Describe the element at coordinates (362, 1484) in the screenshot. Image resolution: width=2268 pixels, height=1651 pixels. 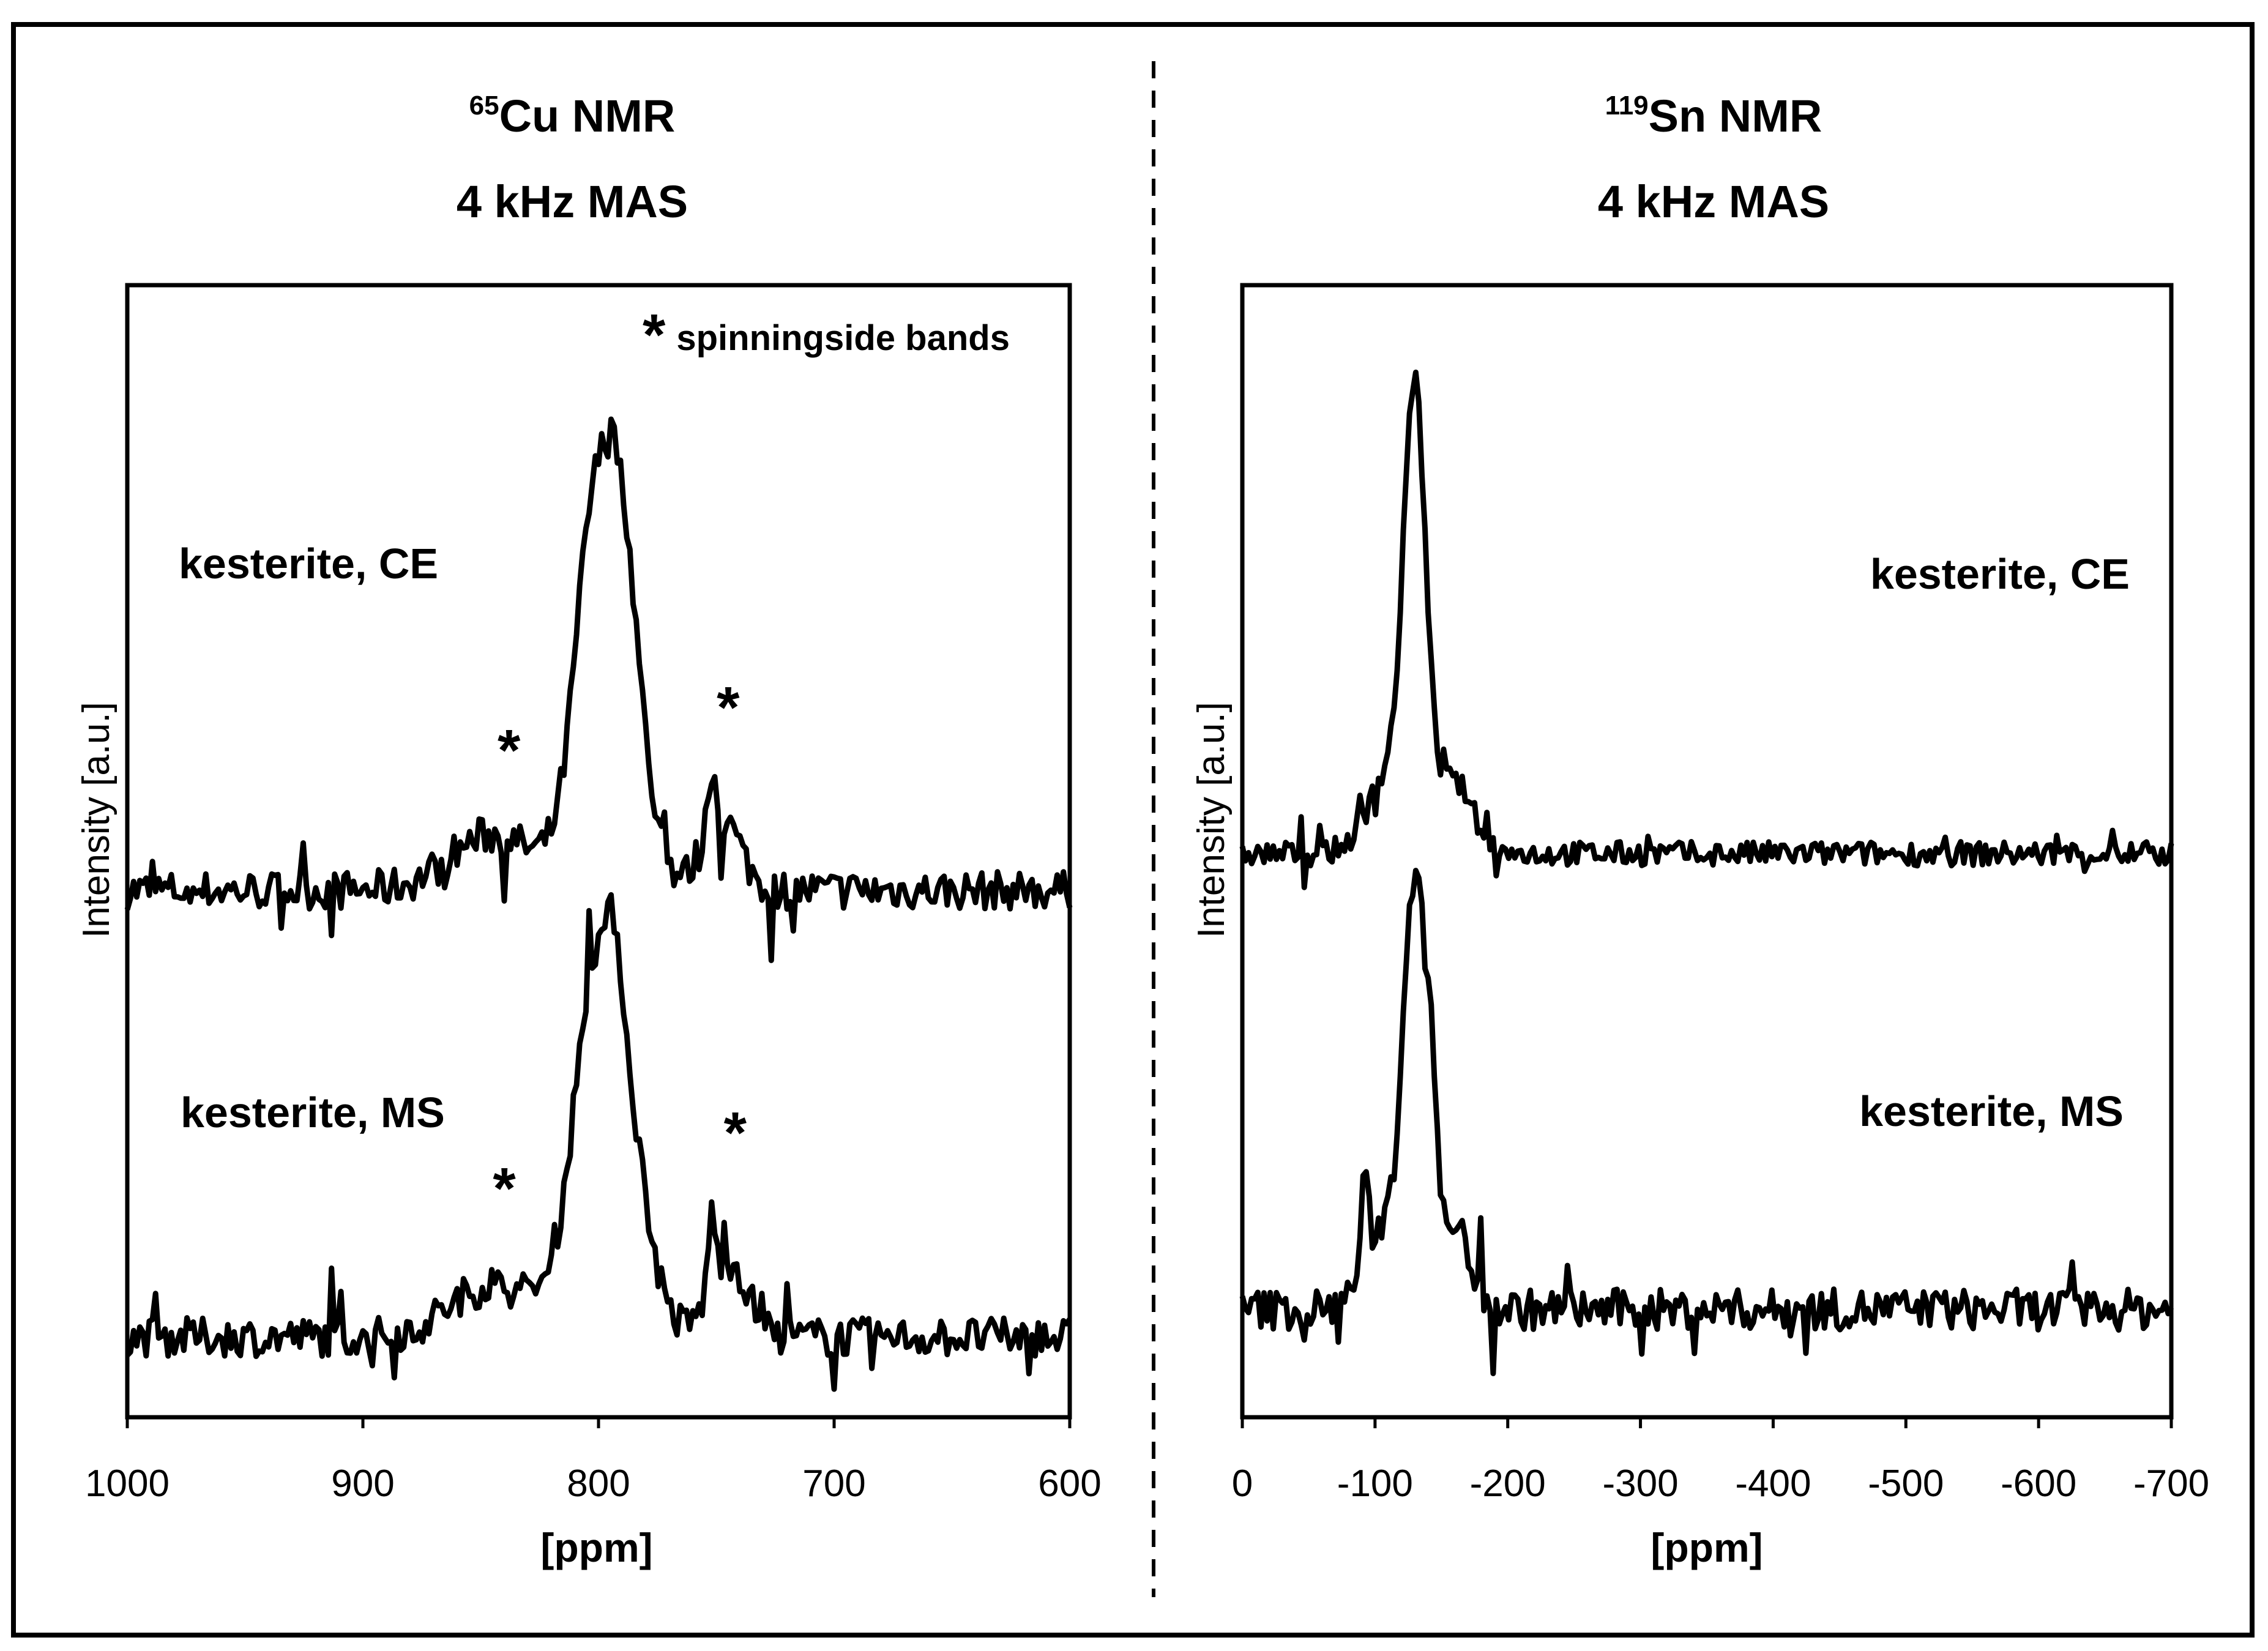
I see `tick-label: 900` at that location.